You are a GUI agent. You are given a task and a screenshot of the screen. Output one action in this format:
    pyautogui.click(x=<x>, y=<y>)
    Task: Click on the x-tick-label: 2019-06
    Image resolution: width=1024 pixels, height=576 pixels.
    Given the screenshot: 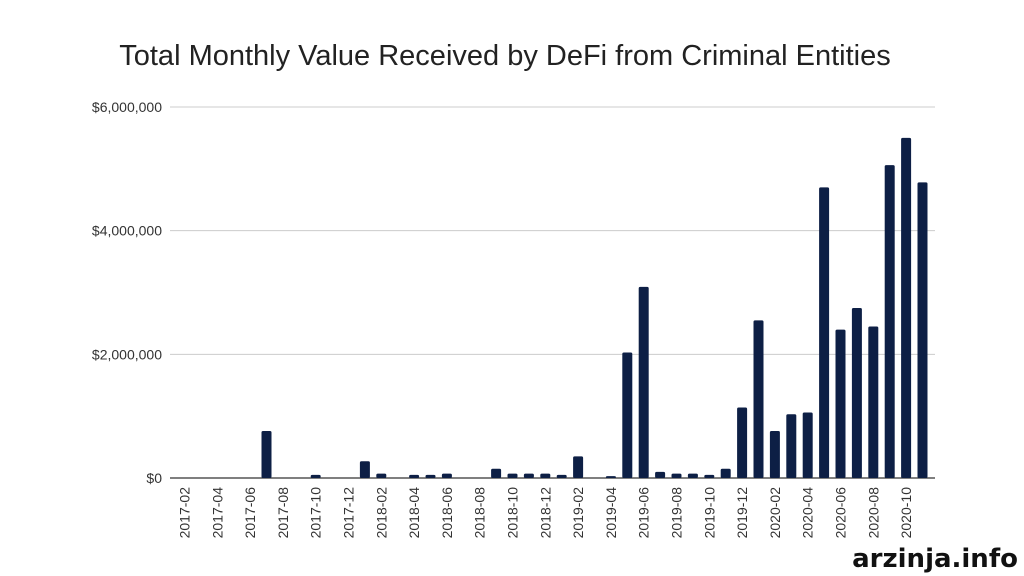 What is the action you would take?
    pyautogui.click(x=644, y=513)
    